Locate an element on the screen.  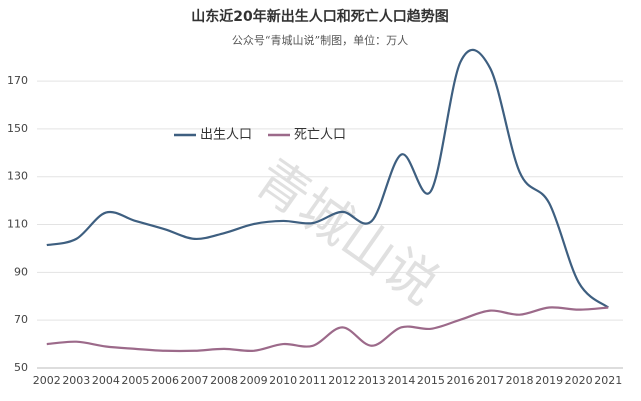
y-tick-label: 110 is located at coordinates (17, 224).